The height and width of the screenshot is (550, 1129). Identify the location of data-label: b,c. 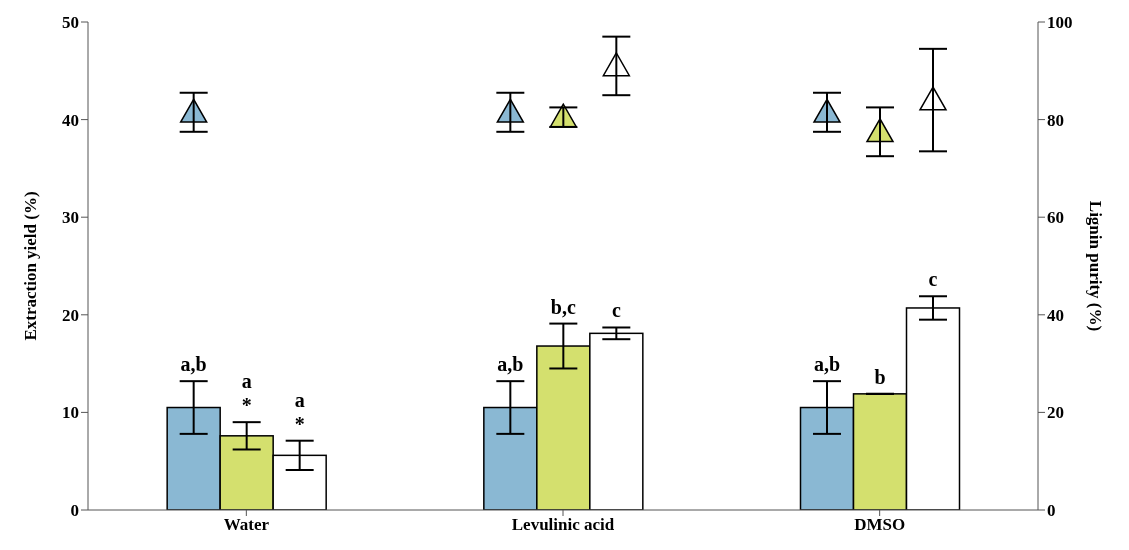
(563, 306).